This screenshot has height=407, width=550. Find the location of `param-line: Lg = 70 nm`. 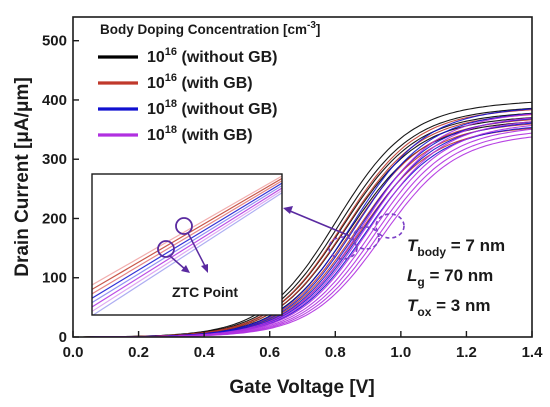

param-line: Lg = 70 nm is located at coordinates (450, 277).